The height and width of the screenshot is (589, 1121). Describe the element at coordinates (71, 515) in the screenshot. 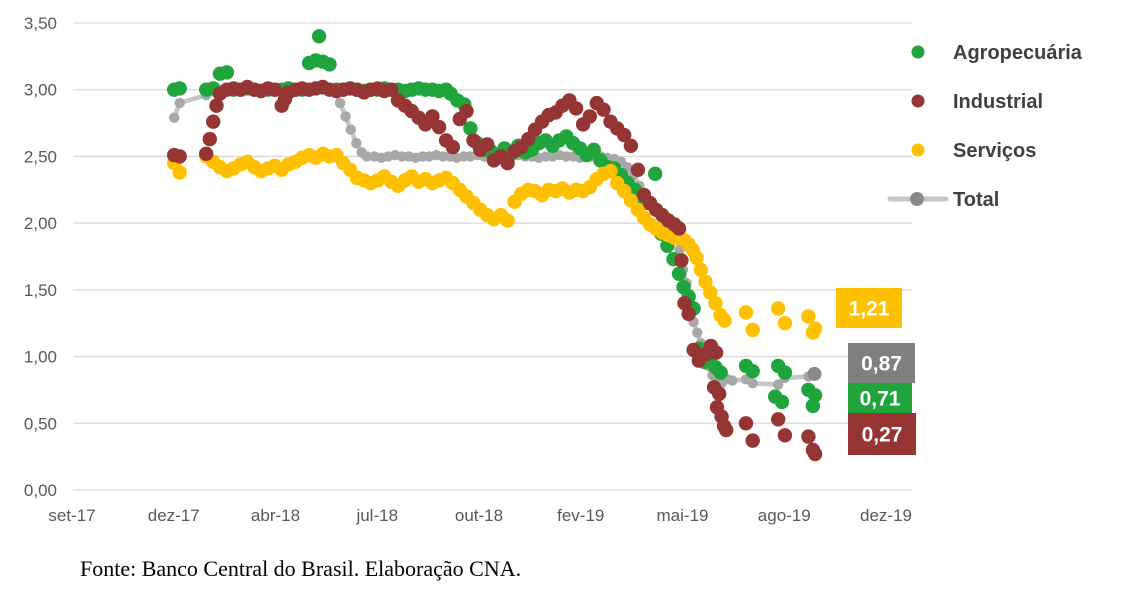

I see `x-tick-label: set-17` at that location.